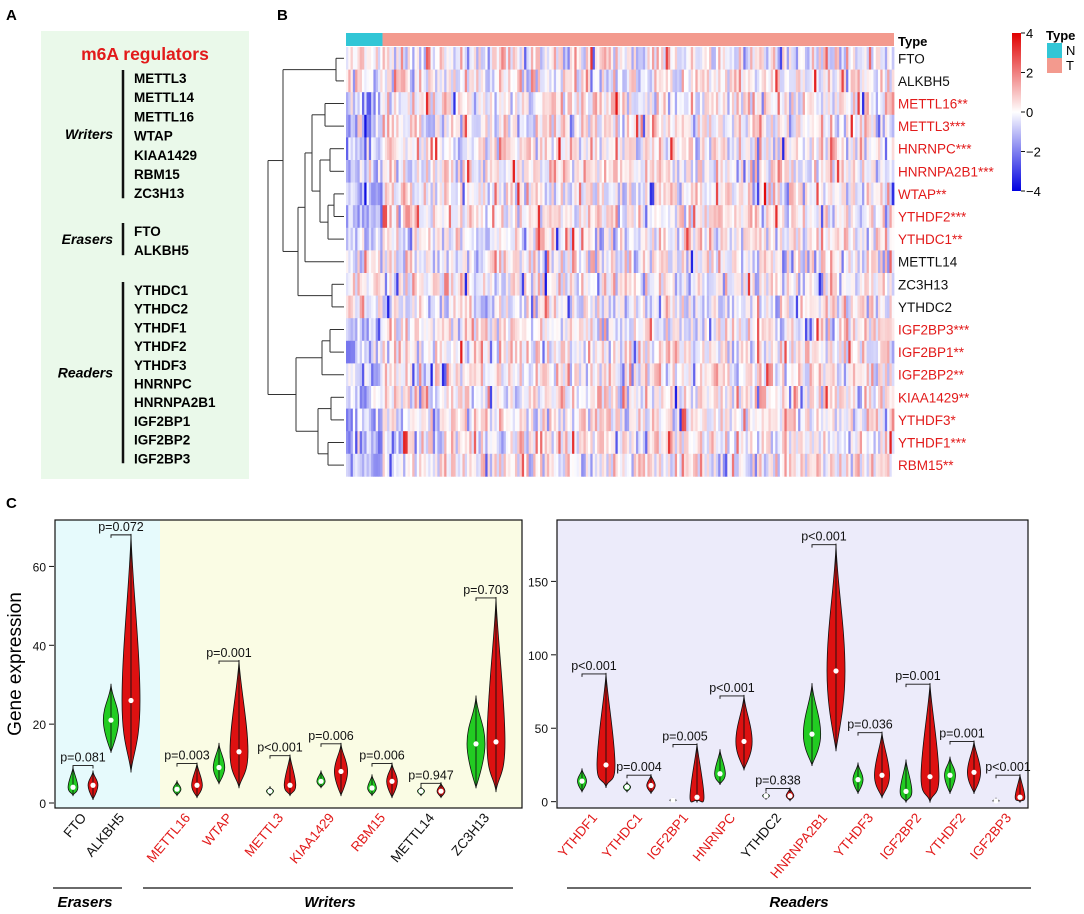 The image size is (1084, 914). What do you see at coordinates (594, 666) in the screenshot?
I see `p-value-label: p<0.001` at bounding box center [594, 666].